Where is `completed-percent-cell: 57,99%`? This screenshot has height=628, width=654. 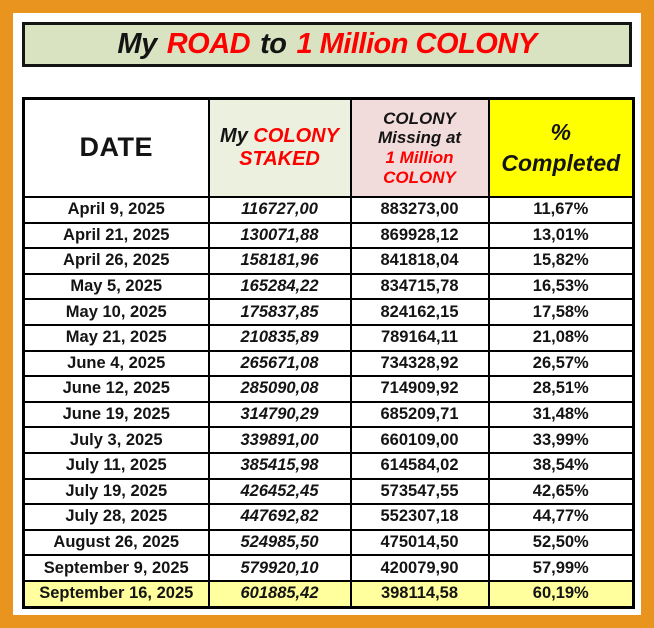 completed-percent-cell: 57,99% is located at coordinates (561, 568).